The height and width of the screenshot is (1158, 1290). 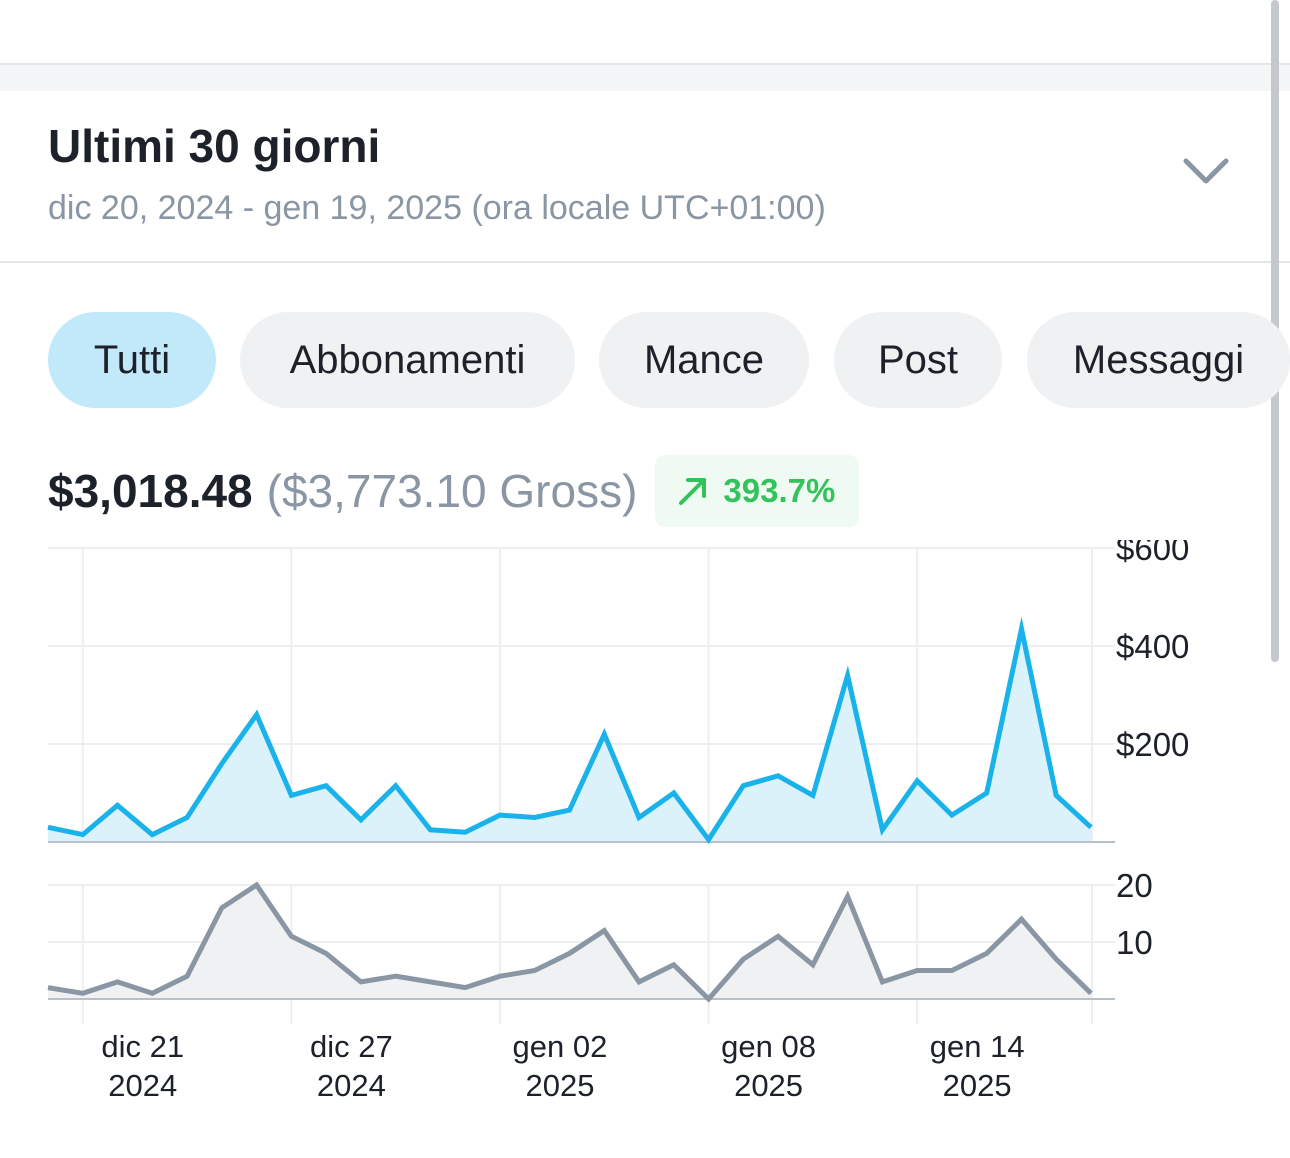 What do you see at coordinates (779, 490) in the screenshot?
I see `change-percent: 393.7%` at bounding box center [779, 490].